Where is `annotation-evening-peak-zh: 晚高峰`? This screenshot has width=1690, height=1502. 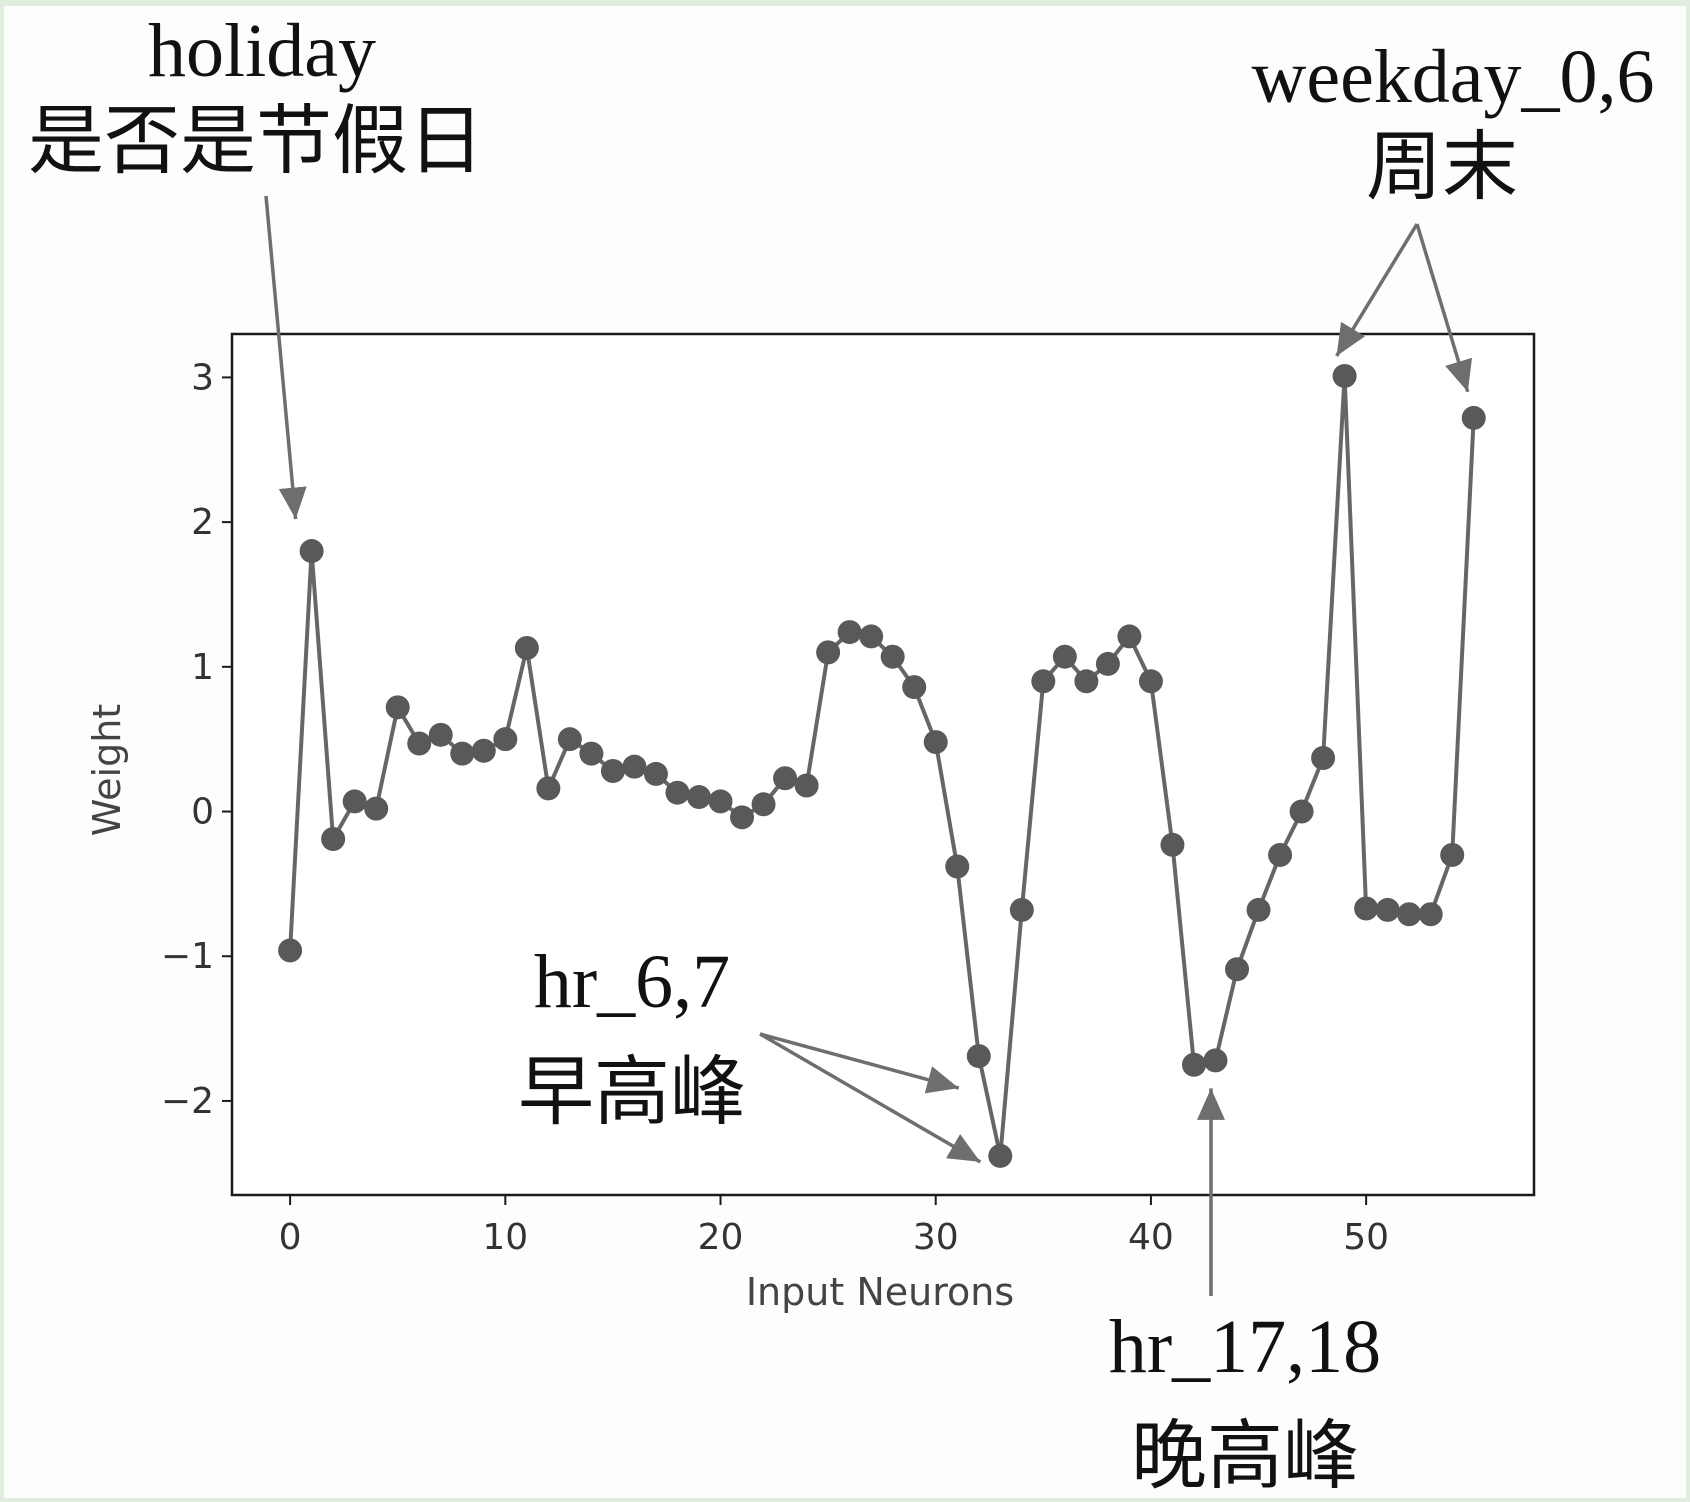
annotation-evening-peak-zh: 晚高峰 is located at coordinates (1245, 1457).